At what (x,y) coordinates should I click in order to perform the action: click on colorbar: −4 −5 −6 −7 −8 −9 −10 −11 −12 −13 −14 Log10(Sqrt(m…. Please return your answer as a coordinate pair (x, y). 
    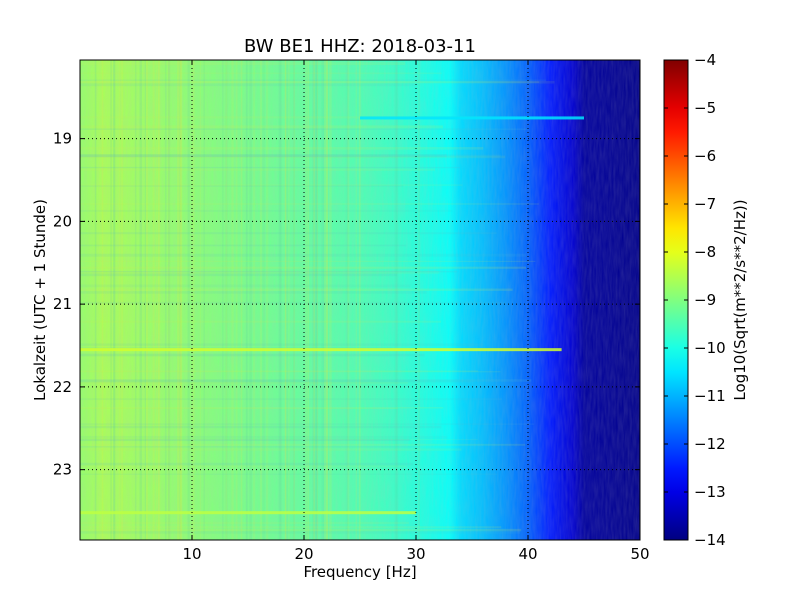
    Looking at the image, I should click on (706, 300).